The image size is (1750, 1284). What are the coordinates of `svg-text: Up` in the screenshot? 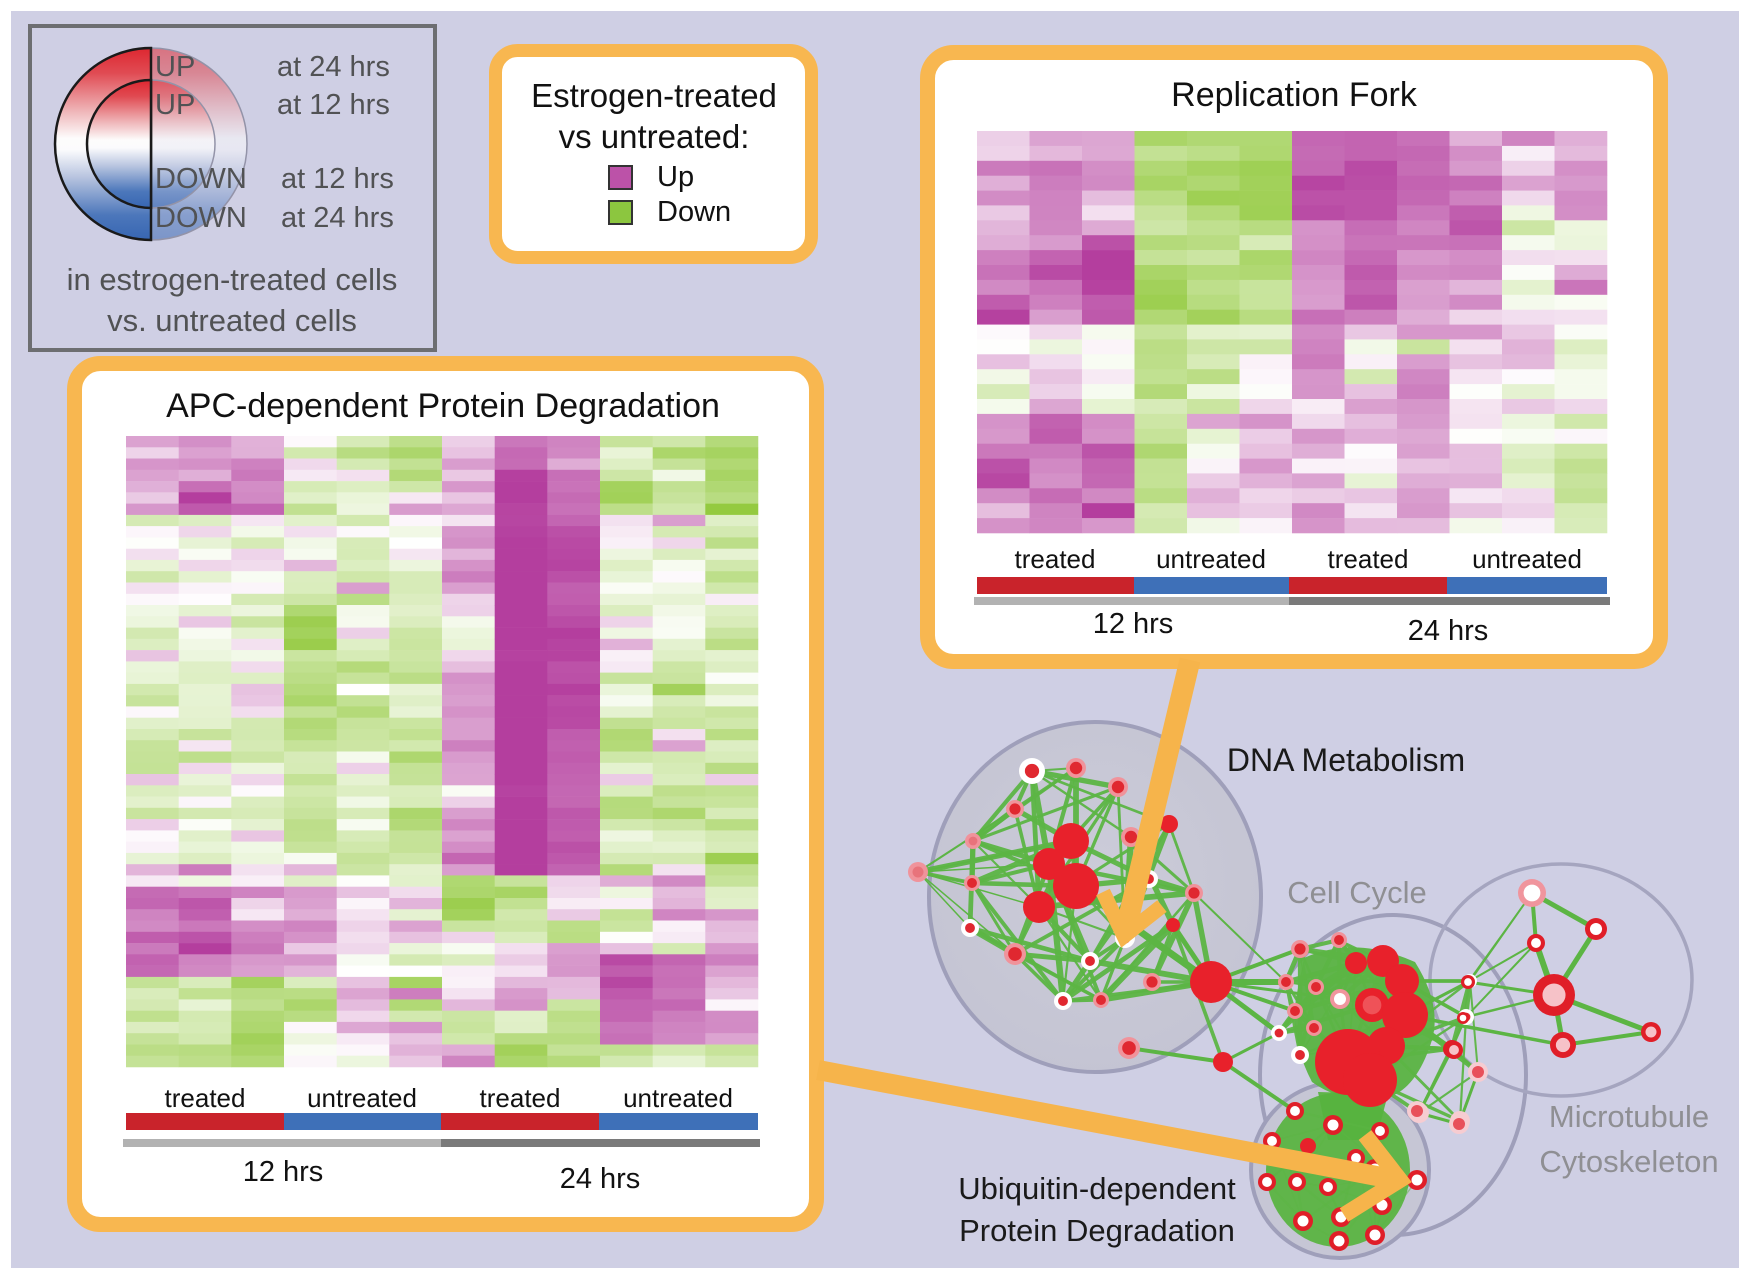 It's located at (675, 177).